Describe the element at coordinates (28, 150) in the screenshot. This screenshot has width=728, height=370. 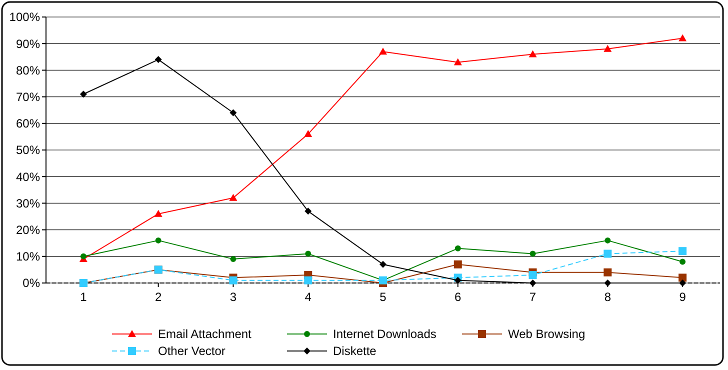
I see `y-tick-label: 50%` at that location.